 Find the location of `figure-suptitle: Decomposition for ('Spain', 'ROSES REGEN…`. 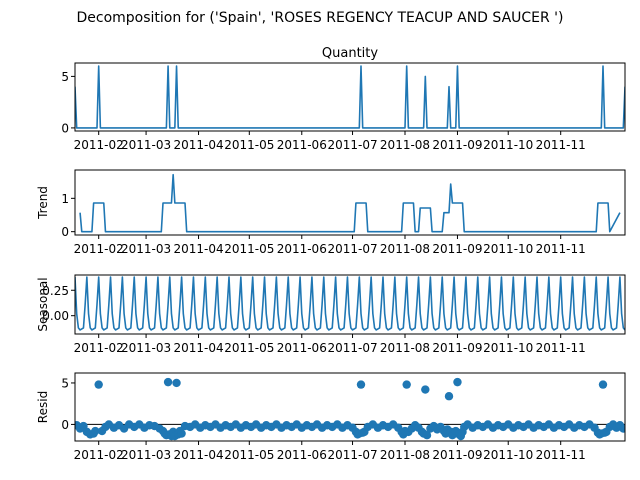

figure-suptitle: Decomposition for ('Spain', 'ROSES REGEN… is located at coordinates (319, 18).